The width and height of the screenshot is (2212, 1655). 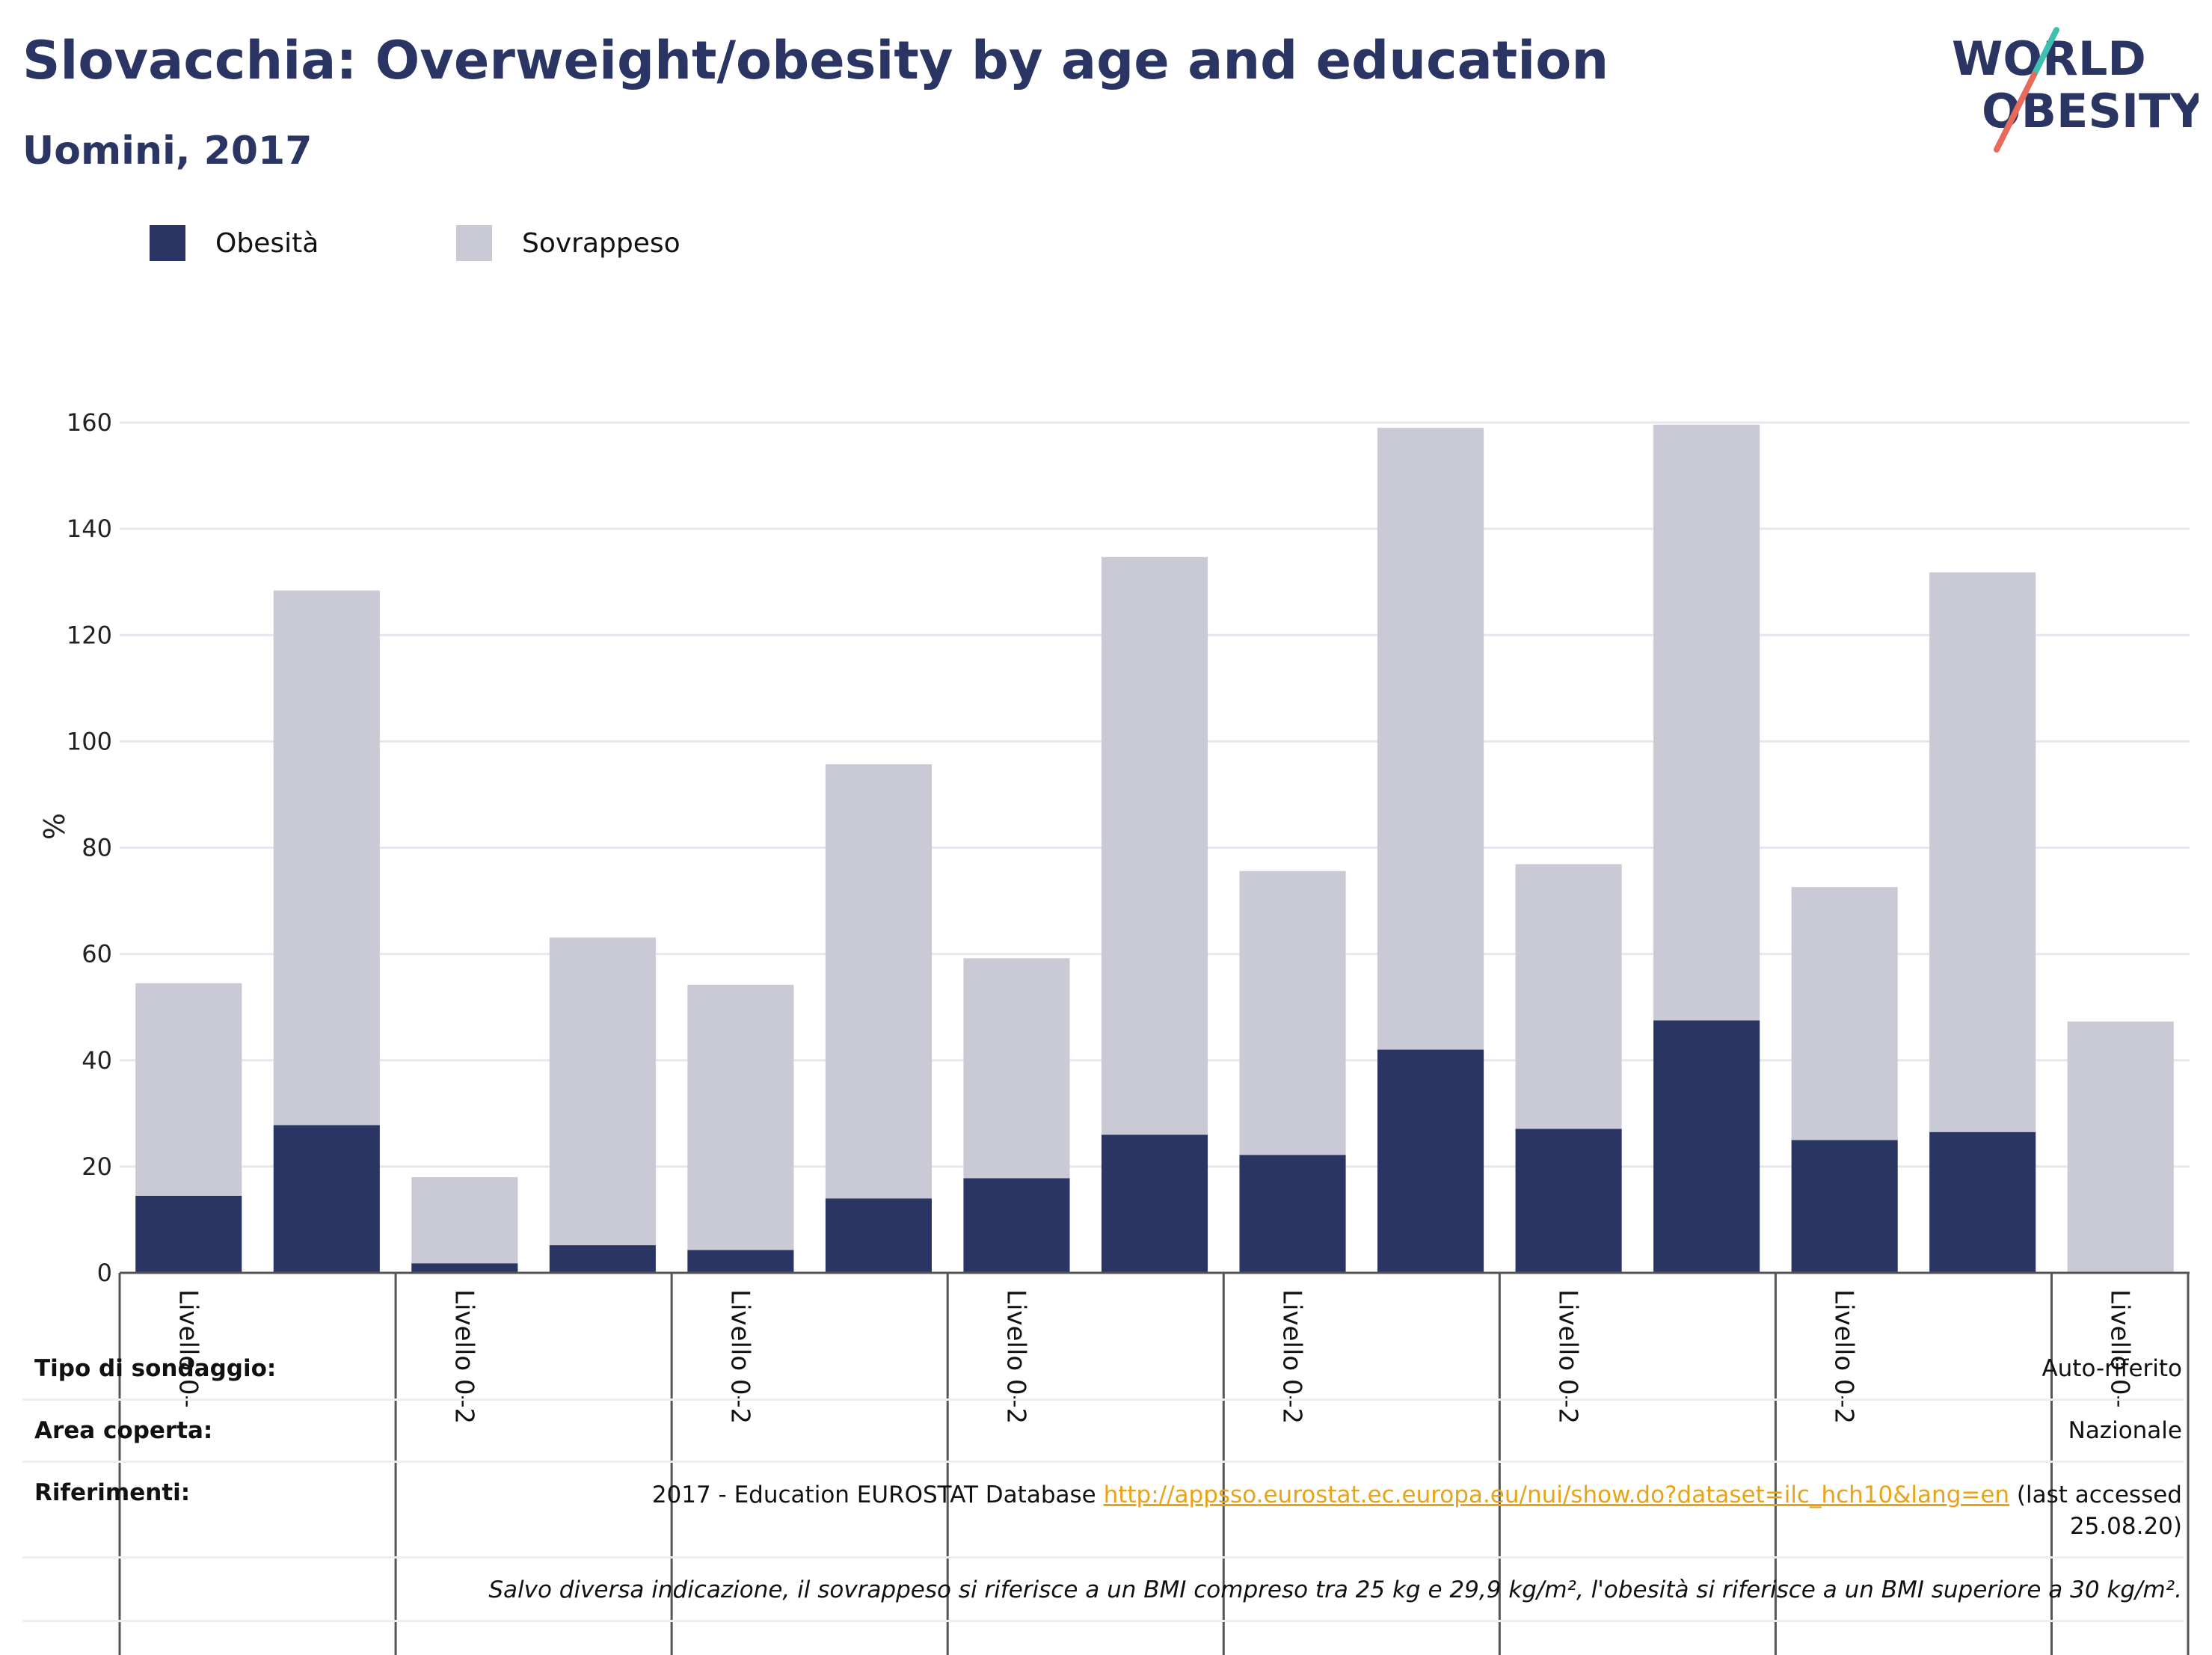 What do you see at coordinates (2075, 90) in the screenshot?
I see `world-obesity-logo: WORLD OBESITY` at bounding box center [2075, 90].